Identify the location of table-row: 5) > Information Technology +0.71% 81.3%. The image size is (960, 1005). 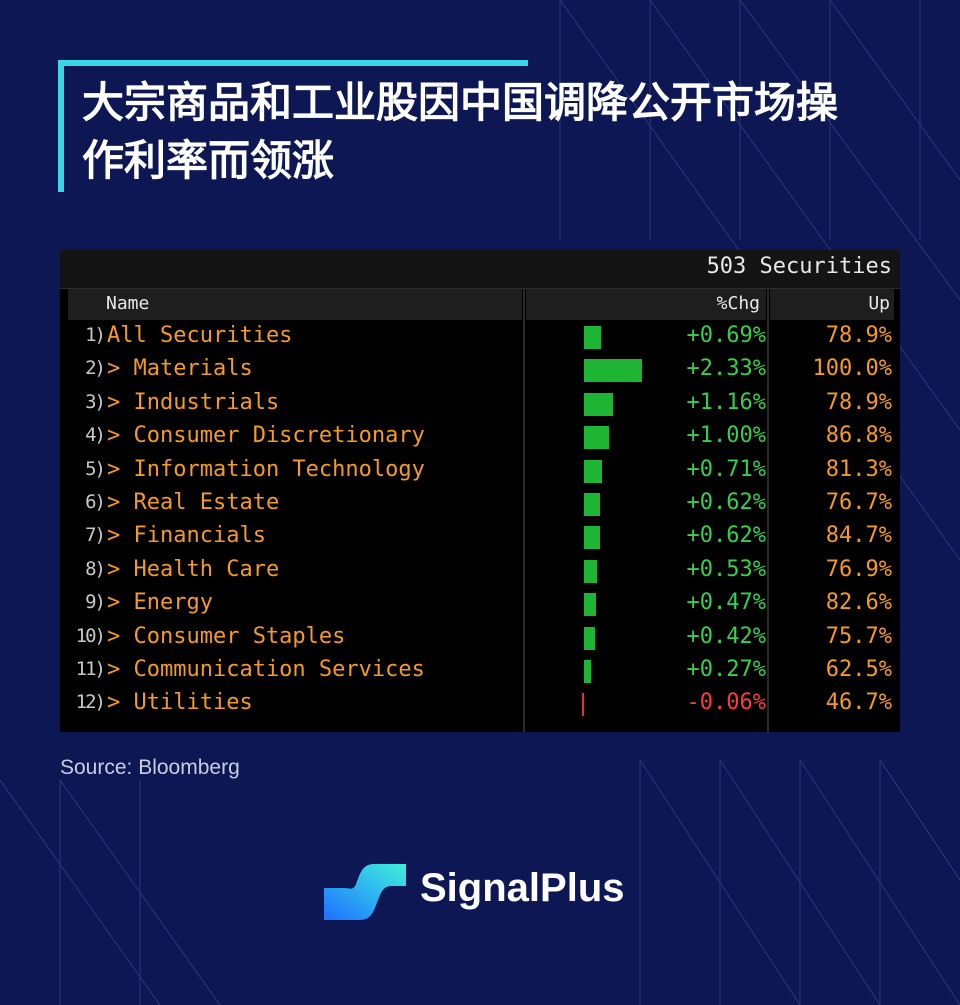
(480, 471).